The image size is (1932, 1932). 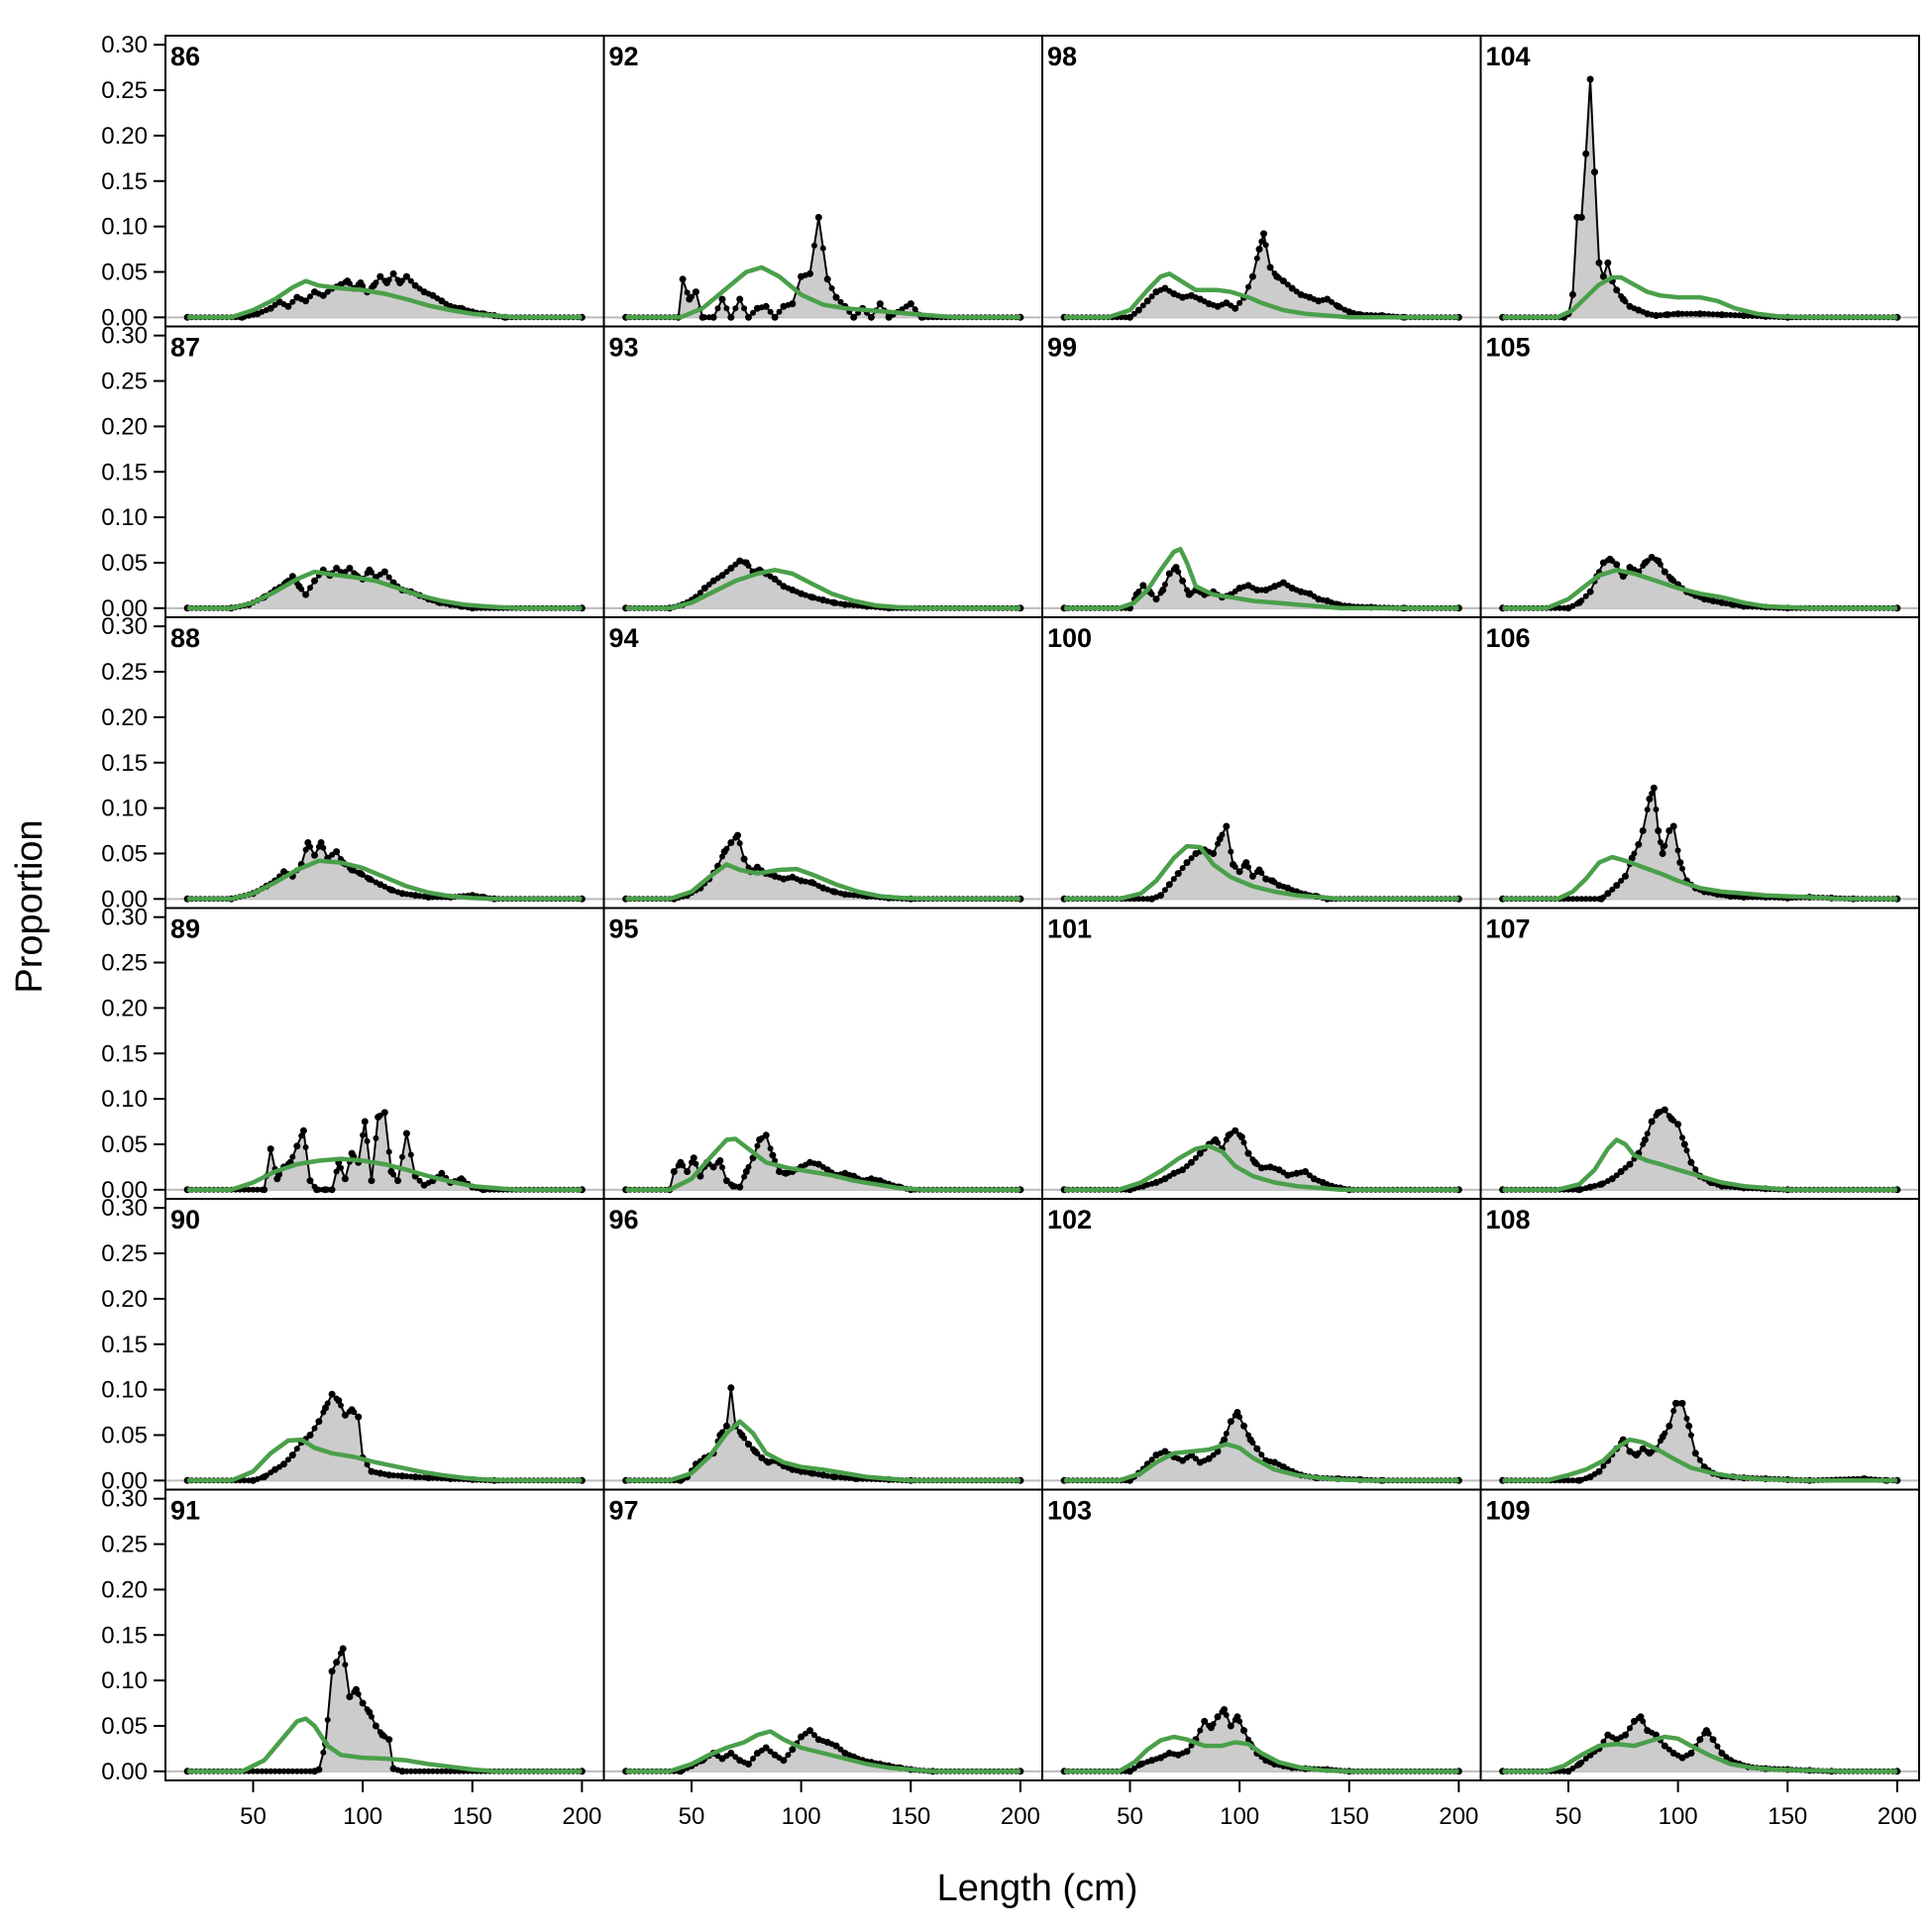 What do you see at coordinates (185, 56) in the screenshot?
I see `panel-label: 86` at bounding box center [185, 56].